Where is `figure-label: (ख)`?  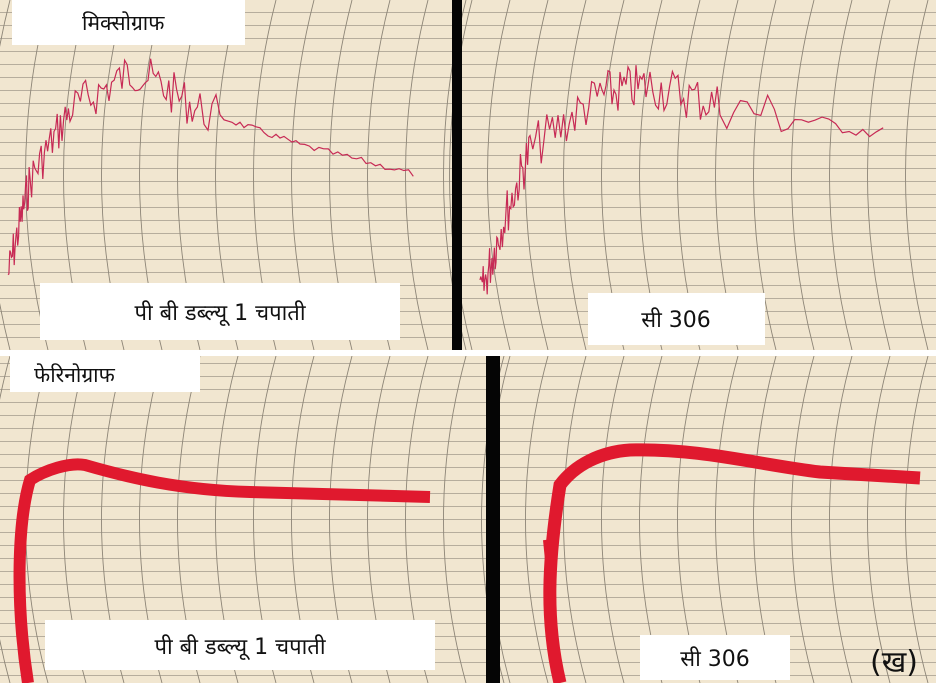
figure-label: (ख) is located at coordinates (894, 662).